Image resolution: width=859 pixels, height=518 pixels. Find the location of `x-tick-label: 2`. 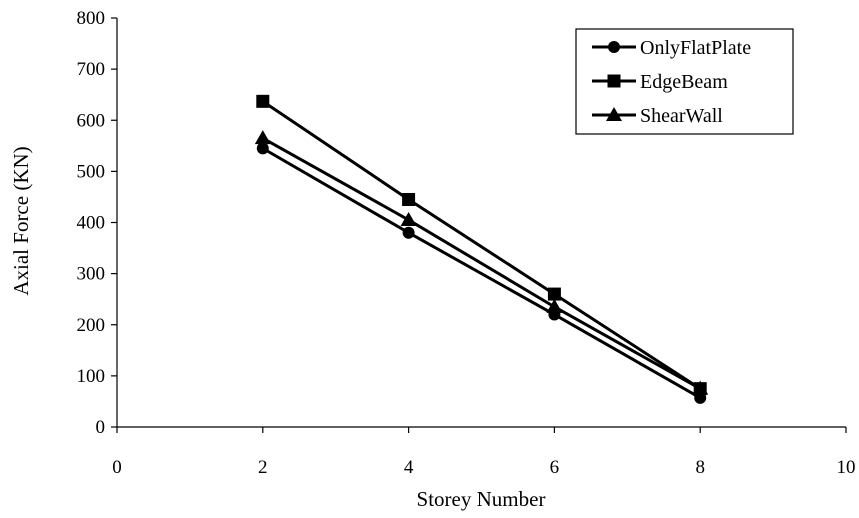

x-tick-label: 2 is located at coordinates (263, 467).